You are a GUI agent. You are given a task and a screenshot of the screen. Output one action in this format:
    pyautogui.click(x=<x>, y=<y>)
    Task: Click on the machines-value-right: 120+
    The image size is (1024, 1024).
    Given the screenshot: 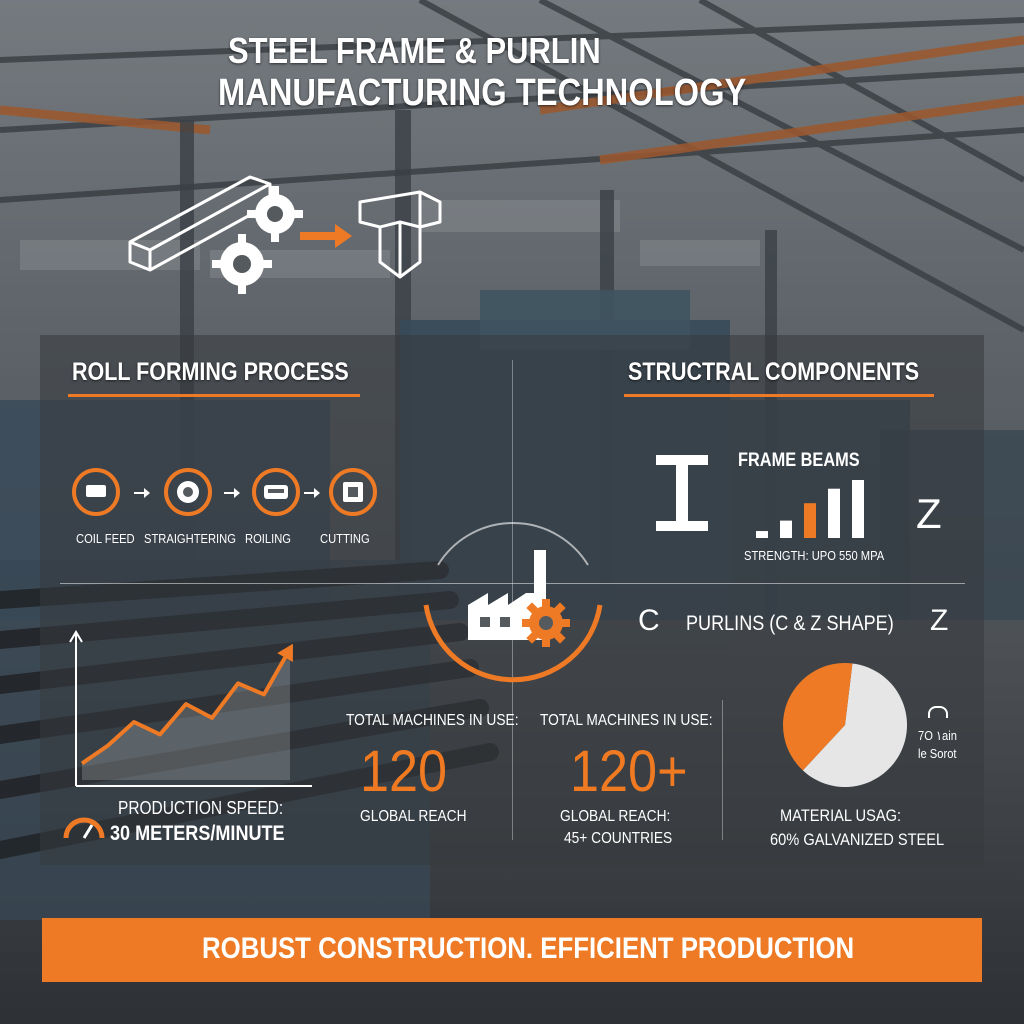 What is the action you would take?
    pyautogui.click(x=629, y=771)
    